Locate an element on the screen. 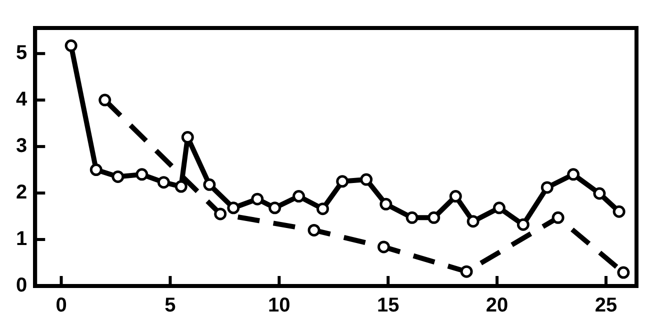 This screenshot has height=334, width=652. y-tick-label: 2 is located at coordinates (22, 193).